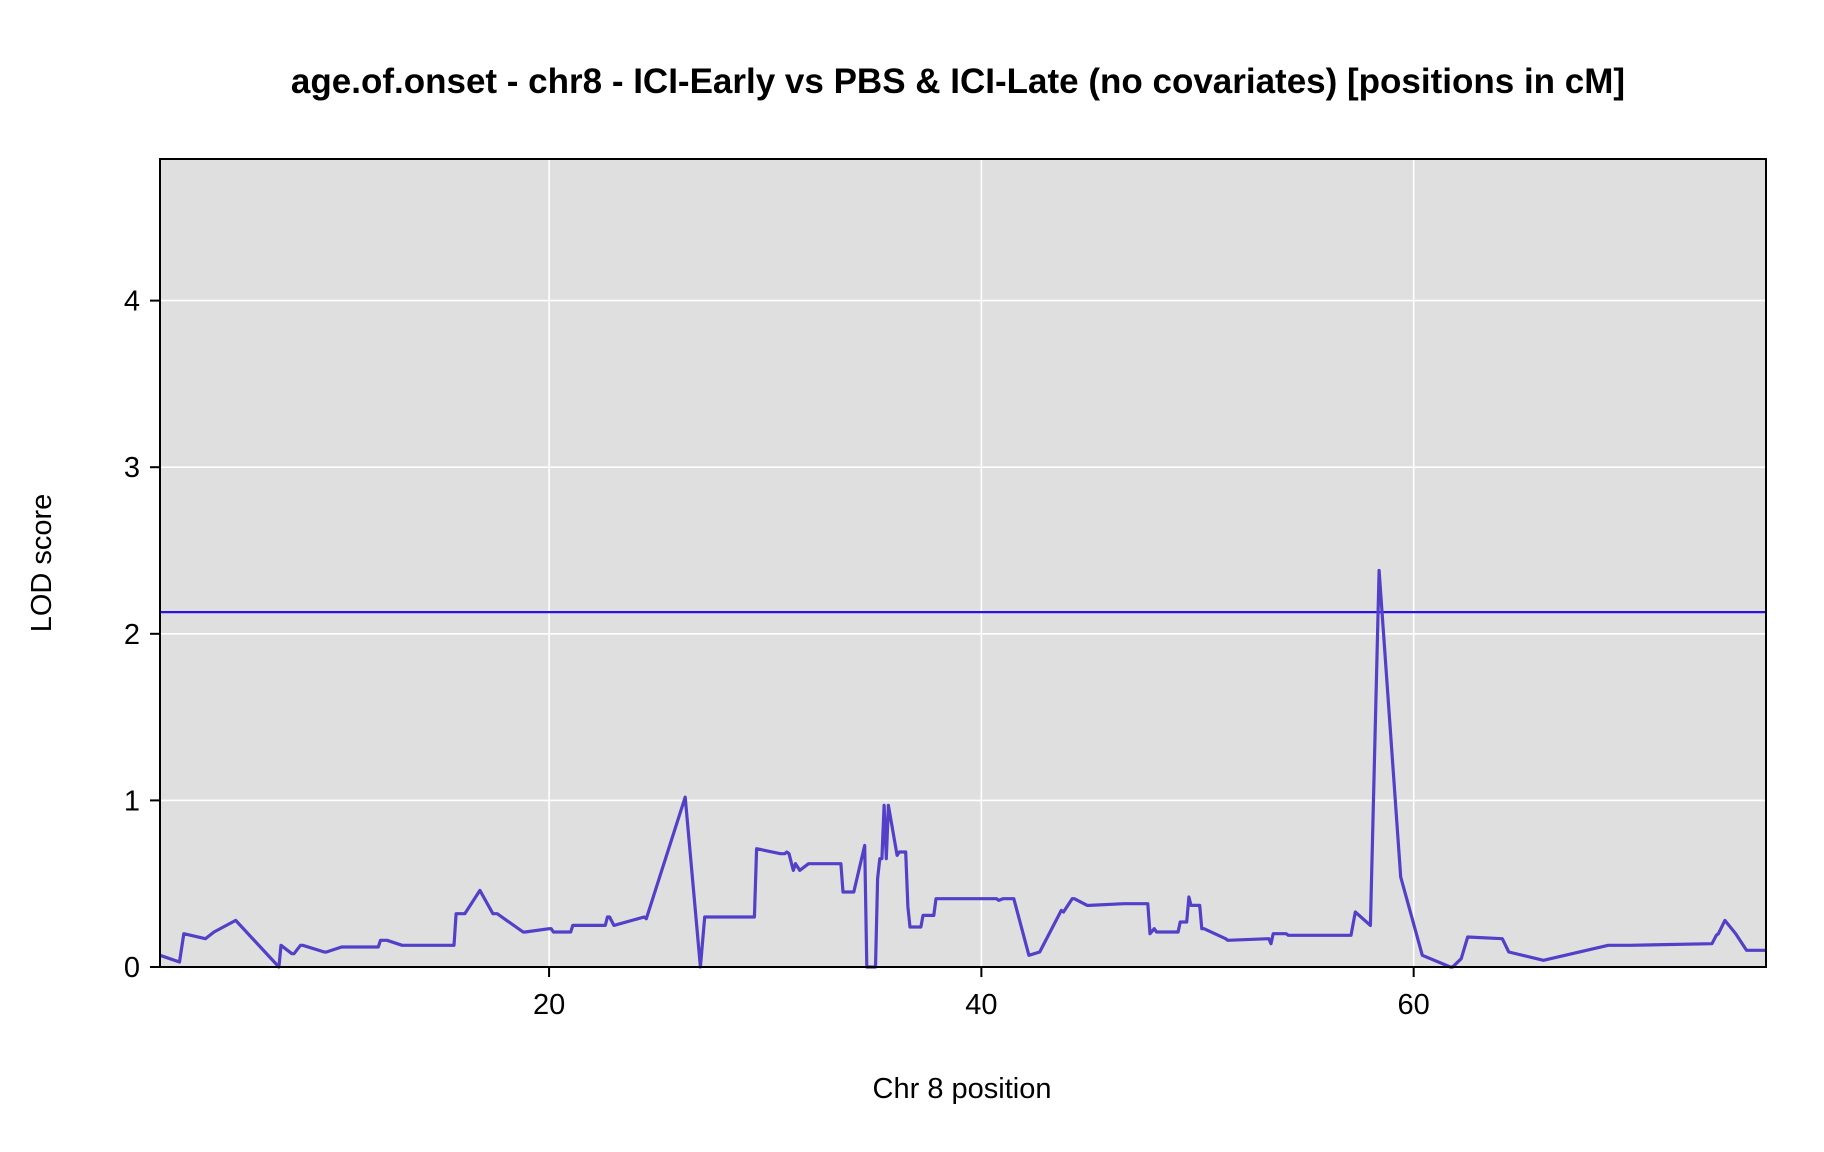 The height and width of the screenshot is (1152, 1824). Describe the element at coordinates (132, 635) in the screenshot. I see `y-tick-label: 2` at that location.